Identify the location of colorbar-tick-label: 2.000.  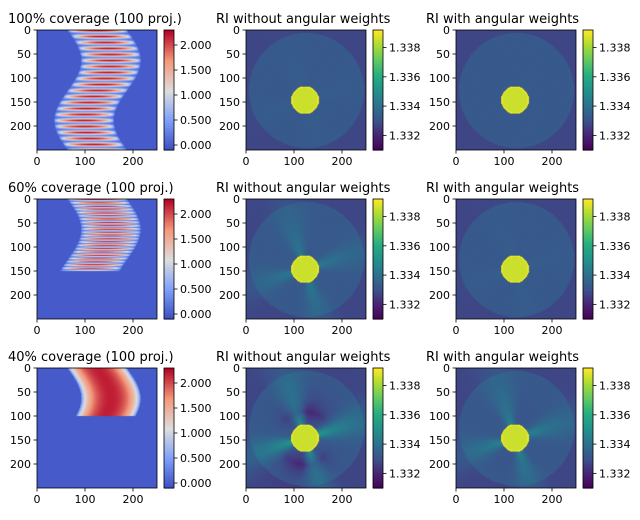
(196, 45).